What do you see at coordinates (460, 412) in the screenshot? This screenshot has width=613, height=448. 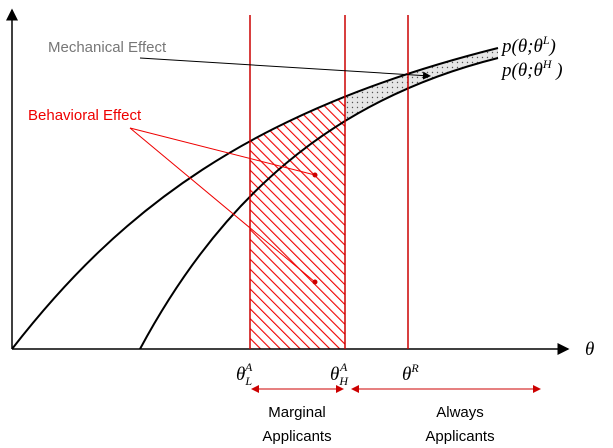 I see `group-label: Always` at bounding box center [460, 412].